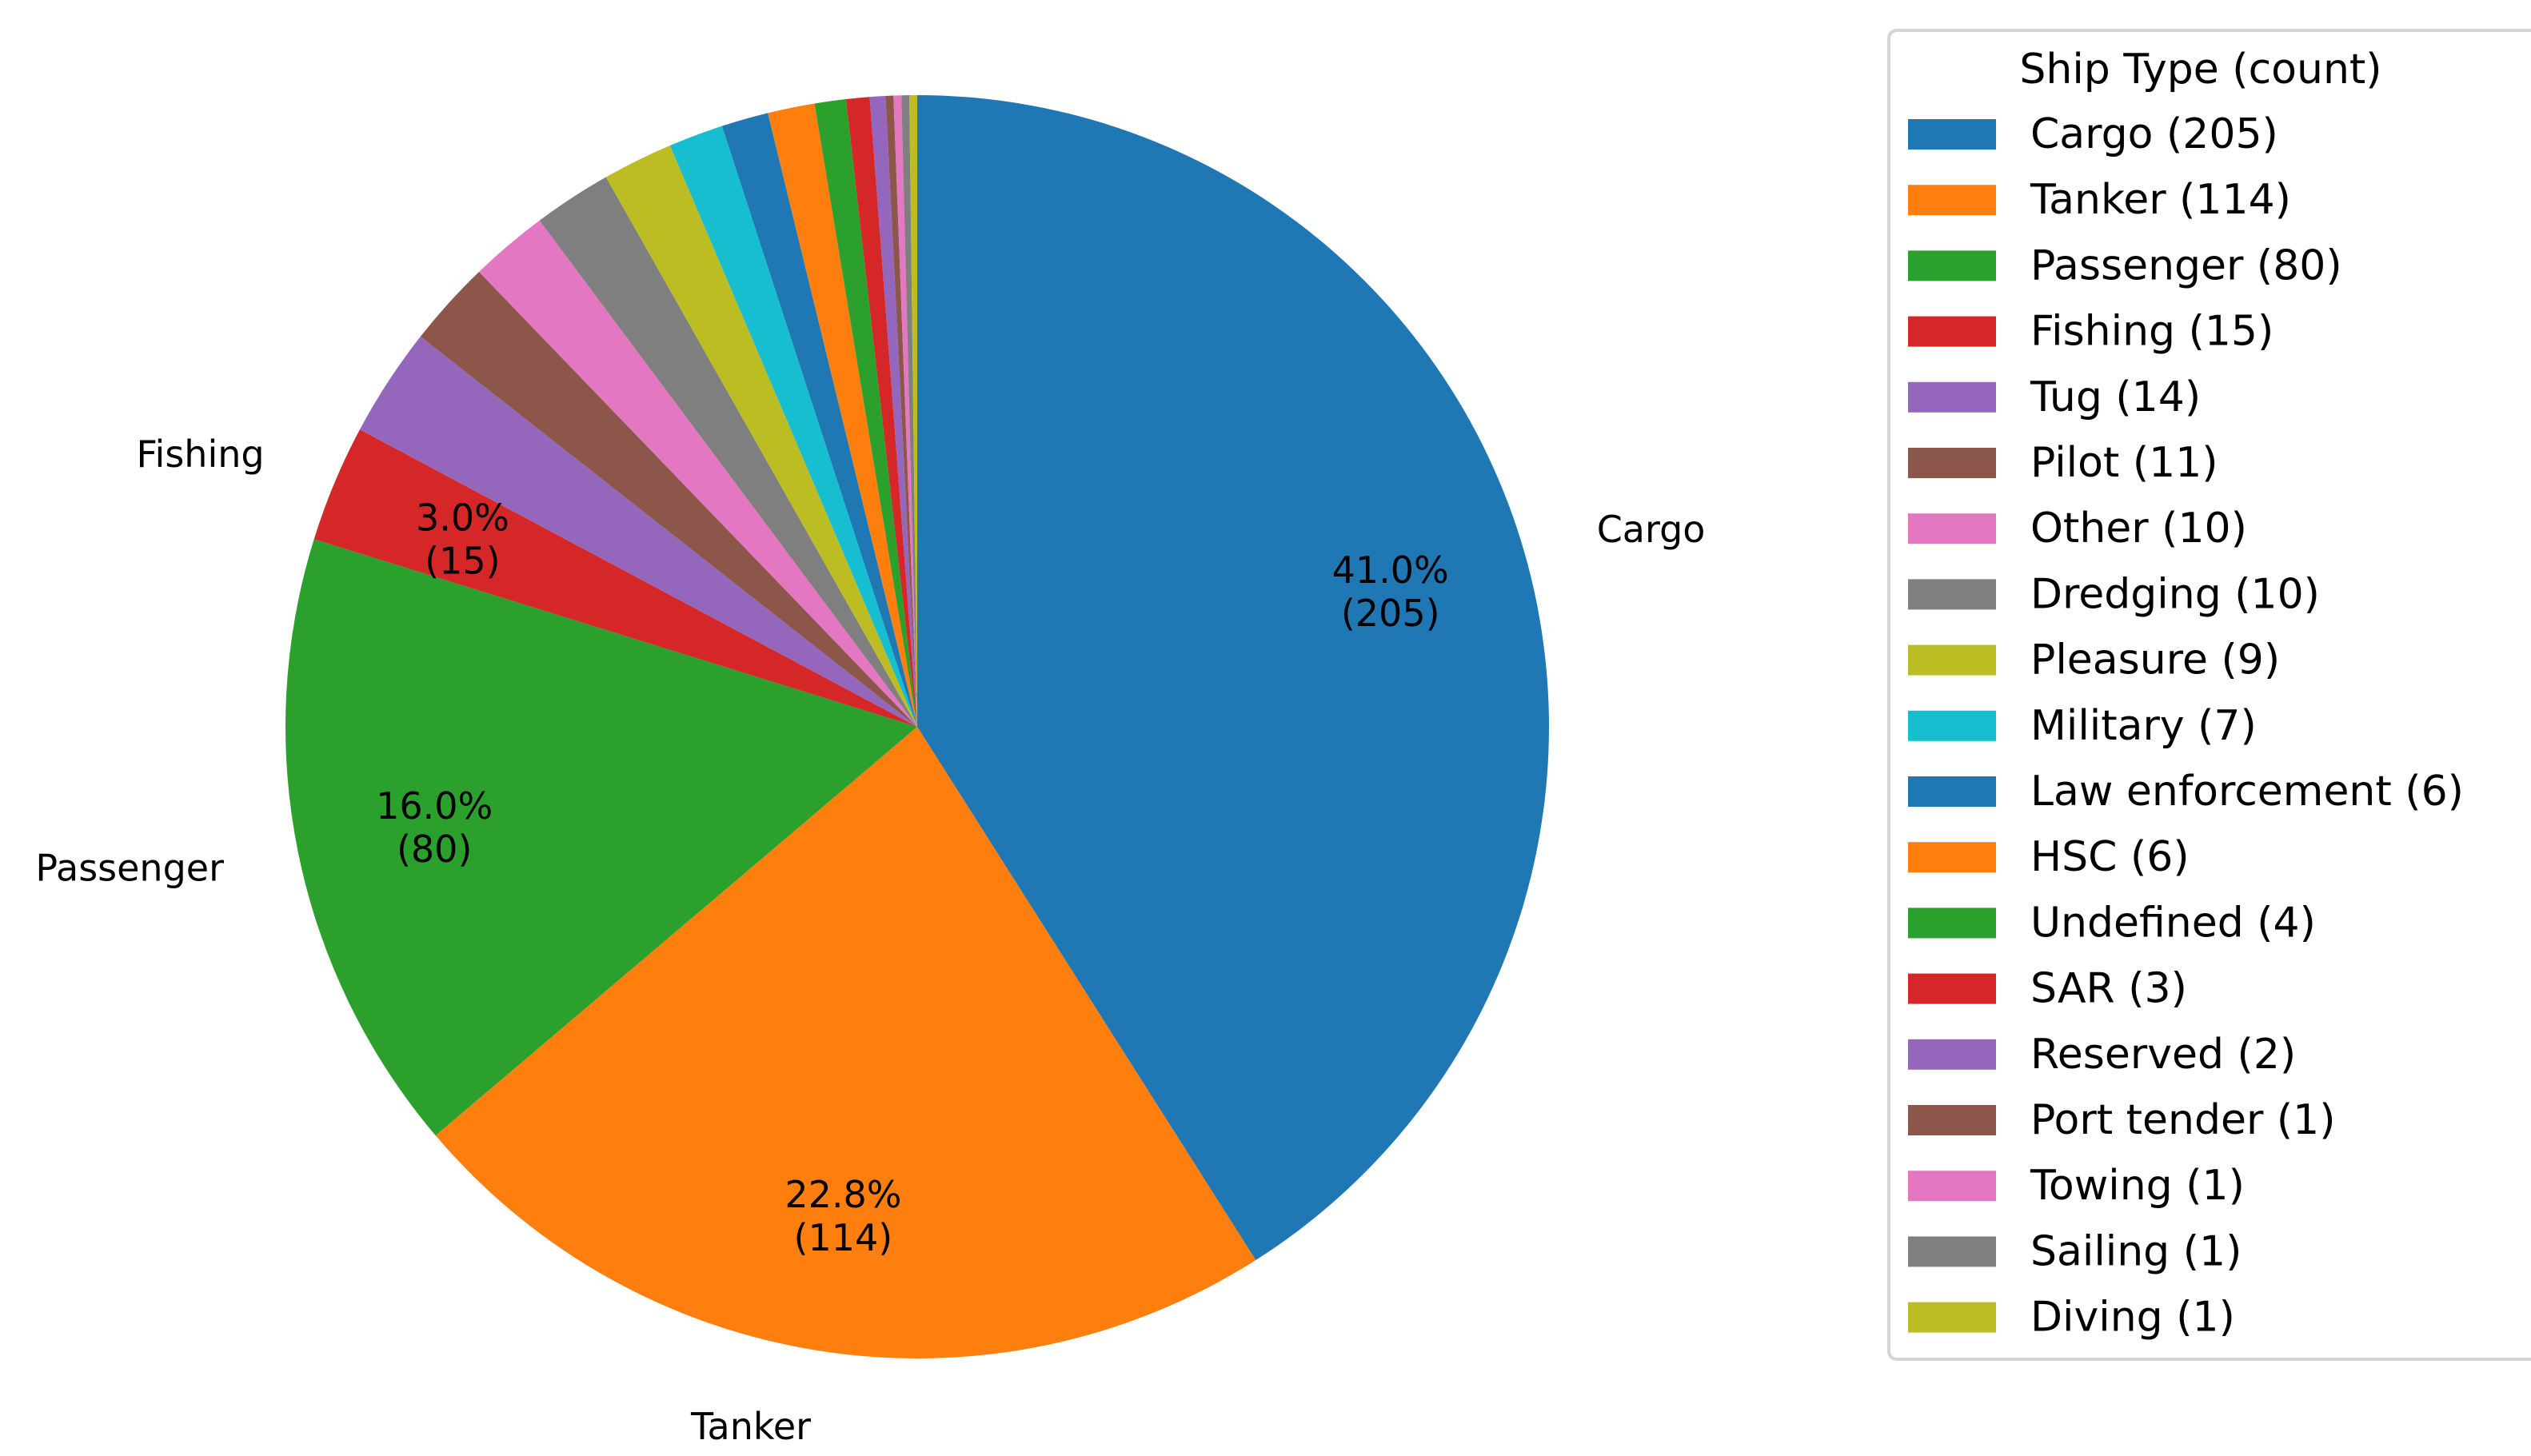 The image size is (2531, 1456). What do you see at coordinates (2137, 1186) in the screenshot?
I see `legend-label-towing: Towing (1)` at bounding box center [2137, 1186].